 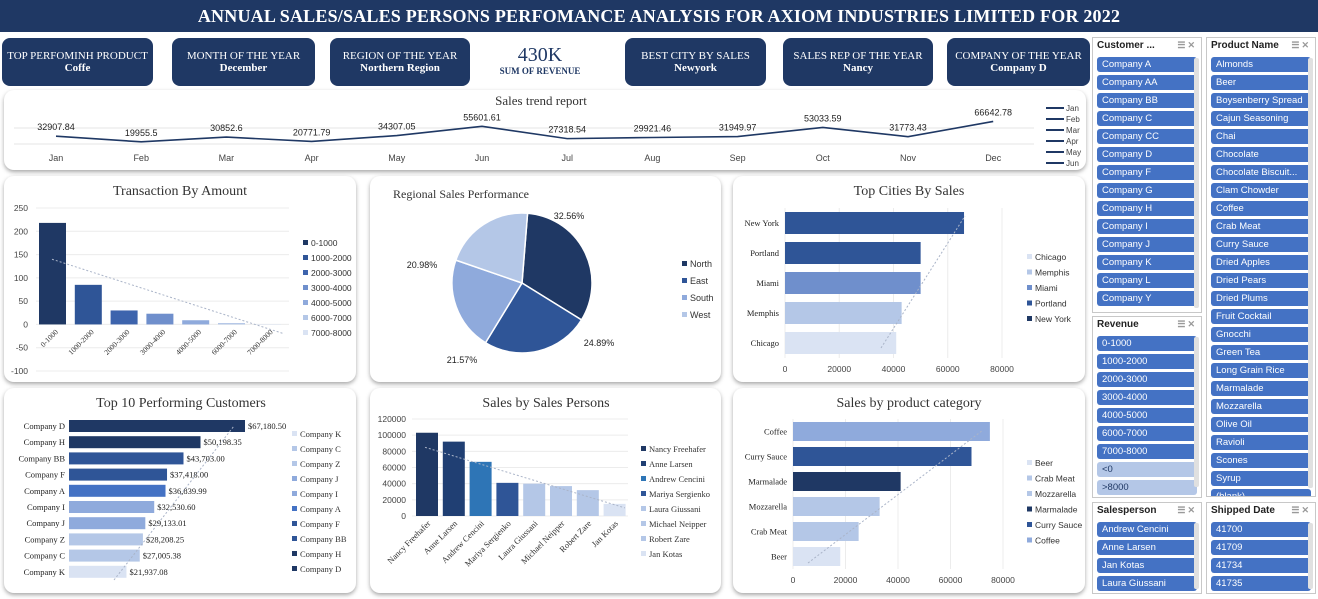 What do you see at coordinates (1261, 136) in the screenshot?
I see `product-slicer-item: Chai` at bounding box center [1261, 136].